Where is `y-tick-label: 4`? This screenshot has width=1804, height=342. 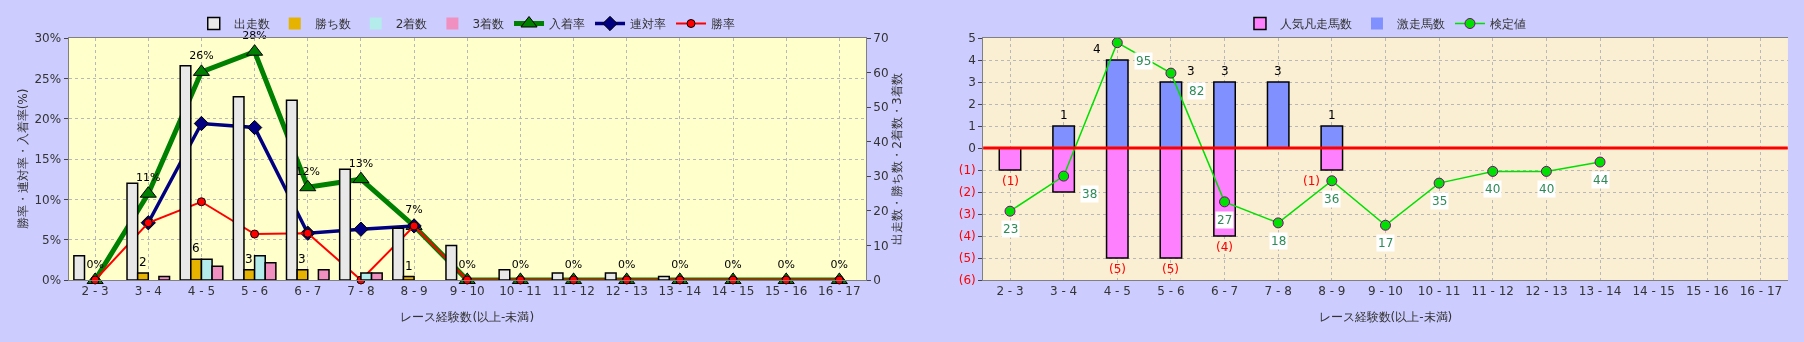 y-tick-label: 4 is located at coordinates (972, 60).